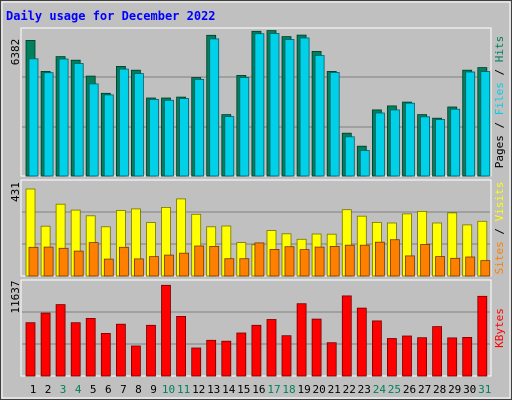  Describe the element at coordinates (183, 389) in the screenshot. I see `x-tick-label-11: 11` at that location.